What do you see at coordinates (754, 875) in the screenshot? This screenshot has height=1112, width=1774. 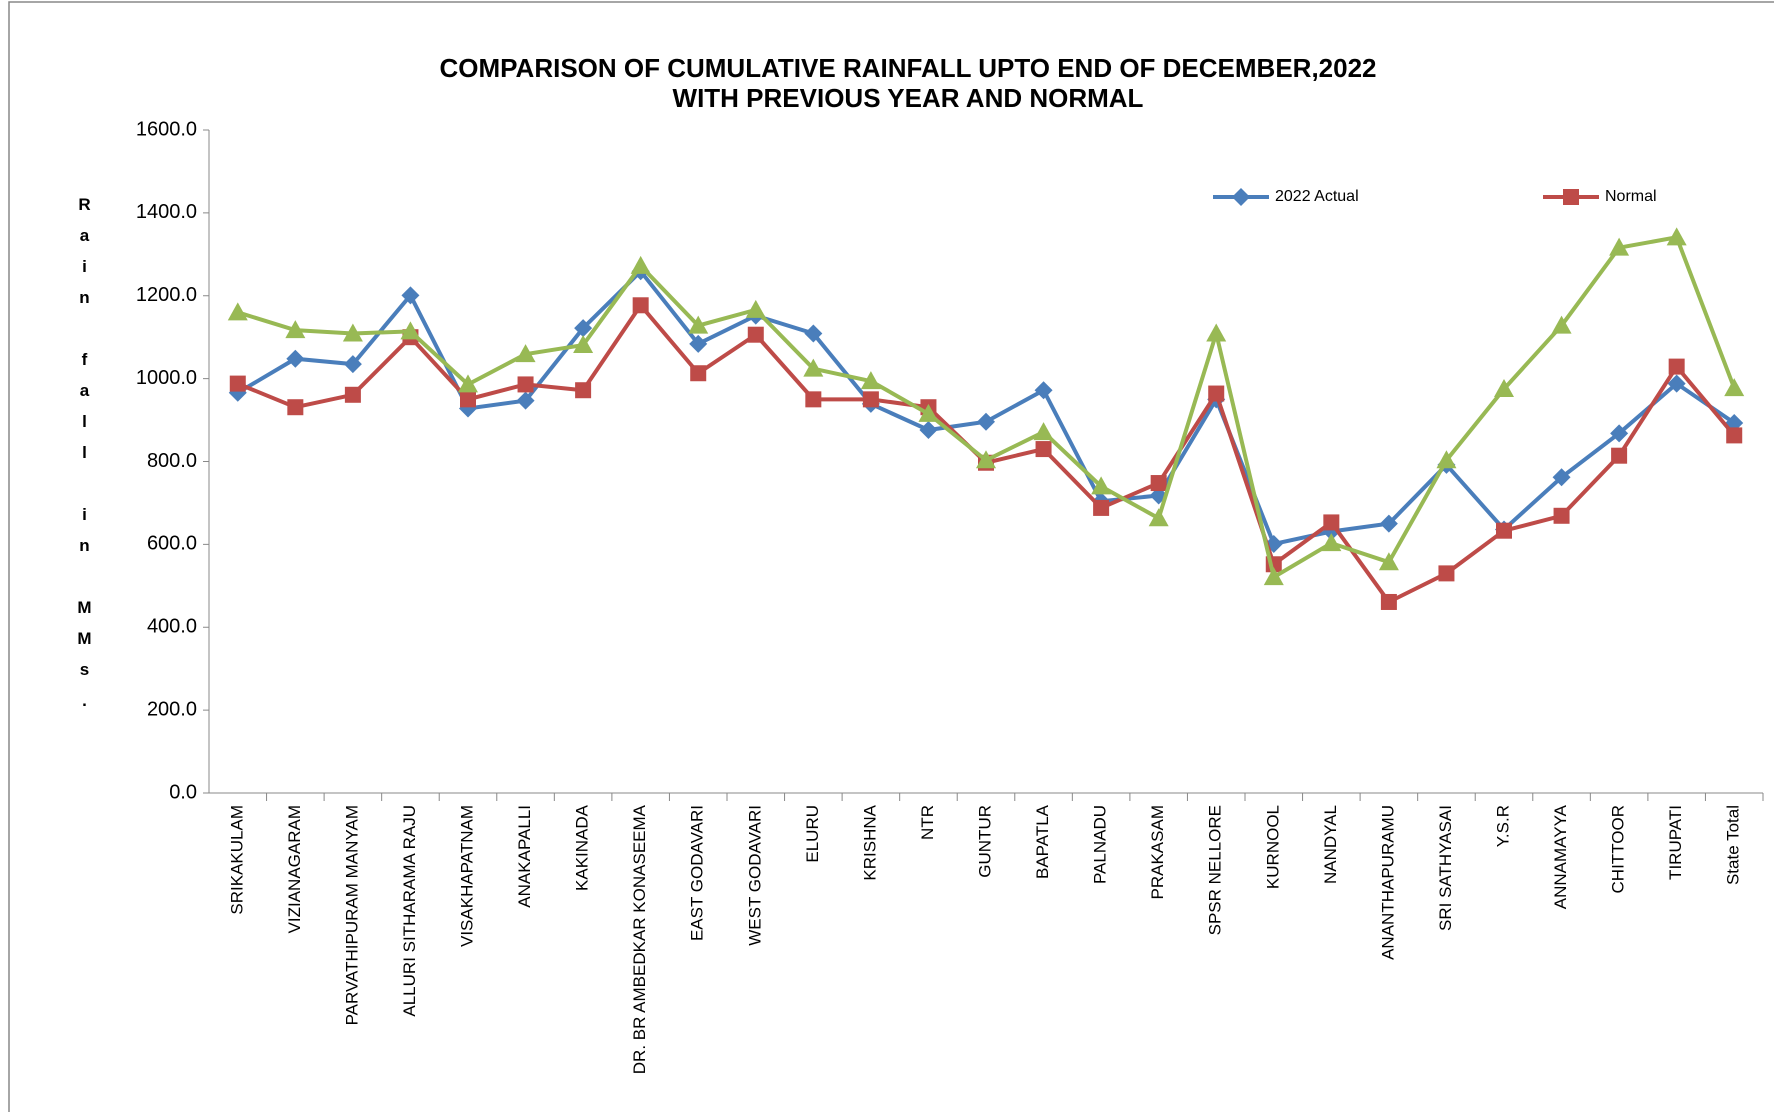 I see `x-tick-label: WEST GODAVARI` at bounding box center [754, 875].